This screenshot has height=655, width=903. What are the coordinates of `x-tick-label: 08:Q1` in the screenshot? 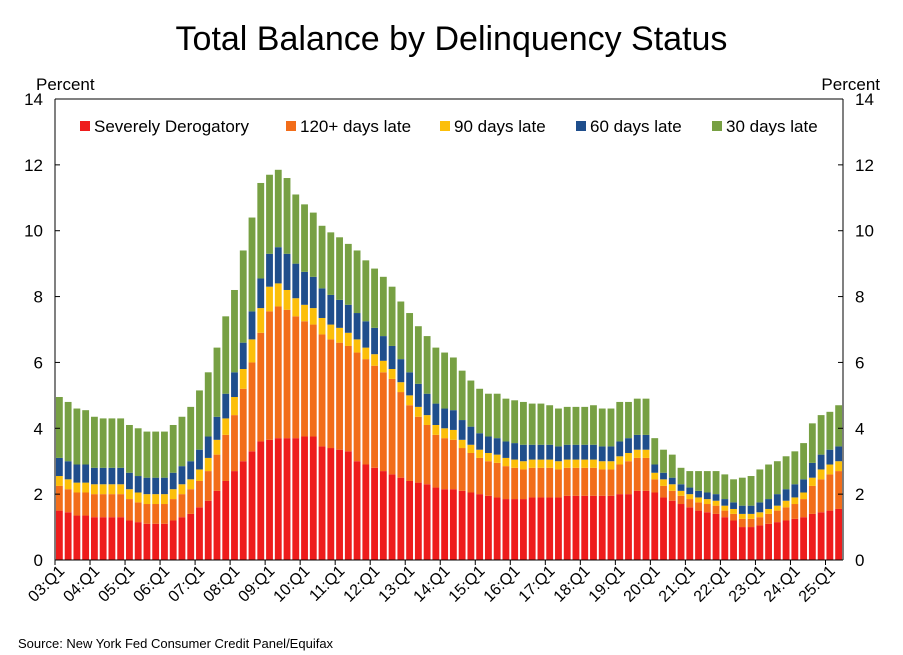 It's located at (221, 584).